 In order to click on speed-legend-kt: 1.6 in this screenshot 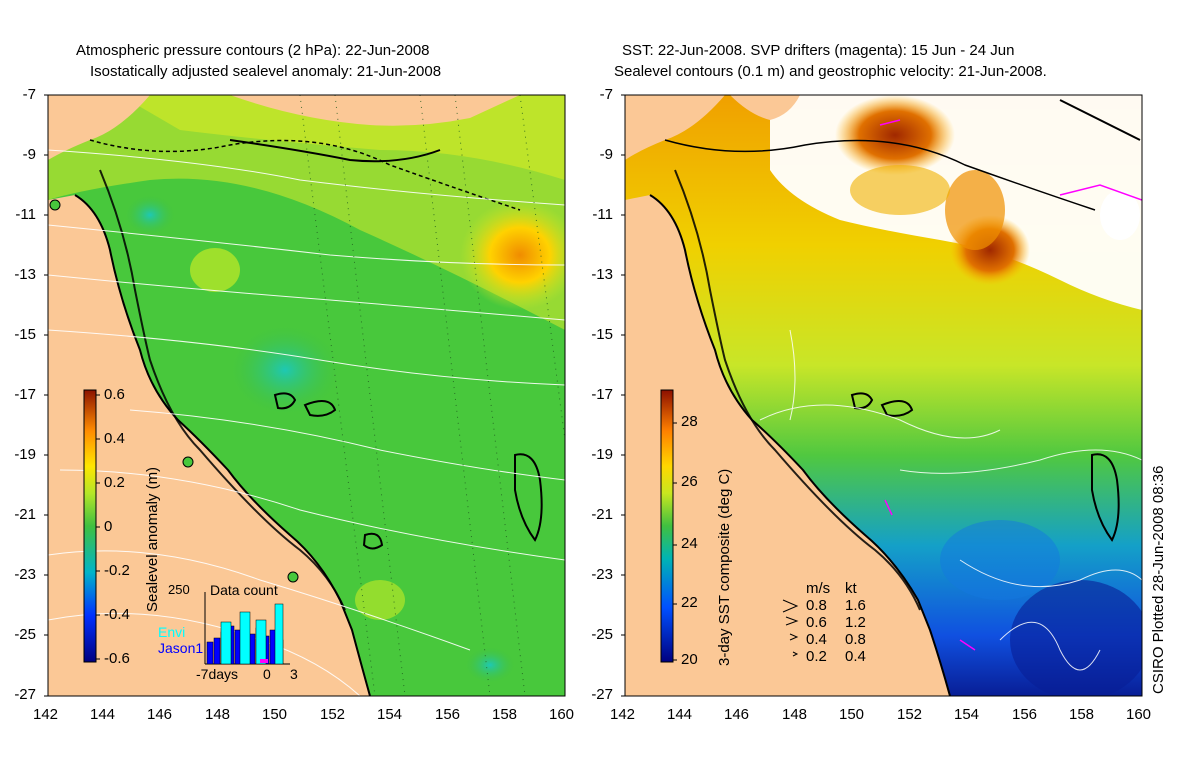, I will do `click(855, 605)`.